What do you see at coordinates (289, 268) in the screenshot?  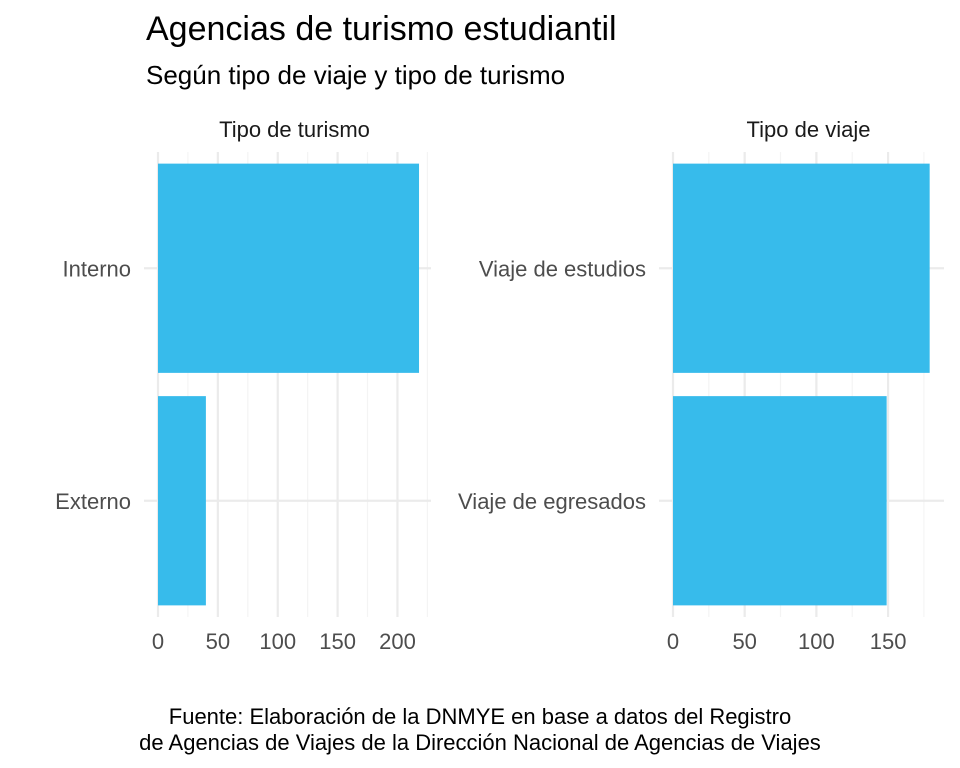 I see `bar-interno` at bounding box center [289, 268].